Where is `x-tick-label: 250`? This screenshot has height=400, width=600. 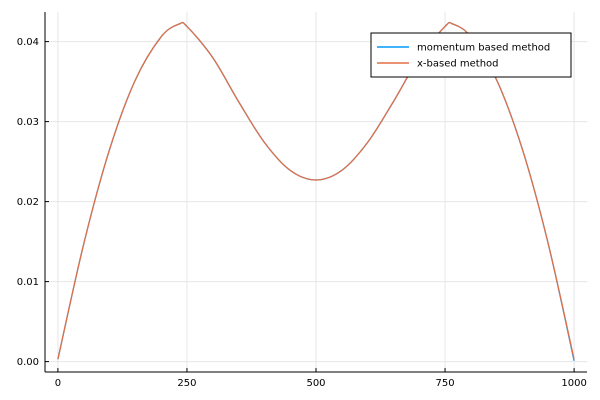 x-tick-label: 250 is located at coordinates (186, 383).